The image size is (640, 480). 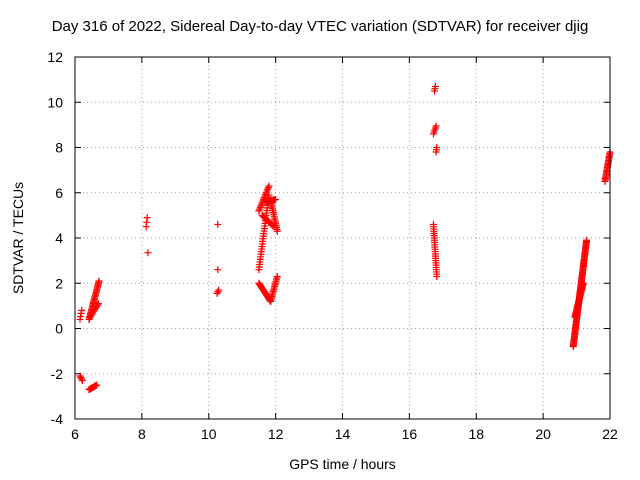 What do you see at coordinates (343, 434) in the screenshot?
I see `x-tick-label: 14` at bounding box center [343, 434].